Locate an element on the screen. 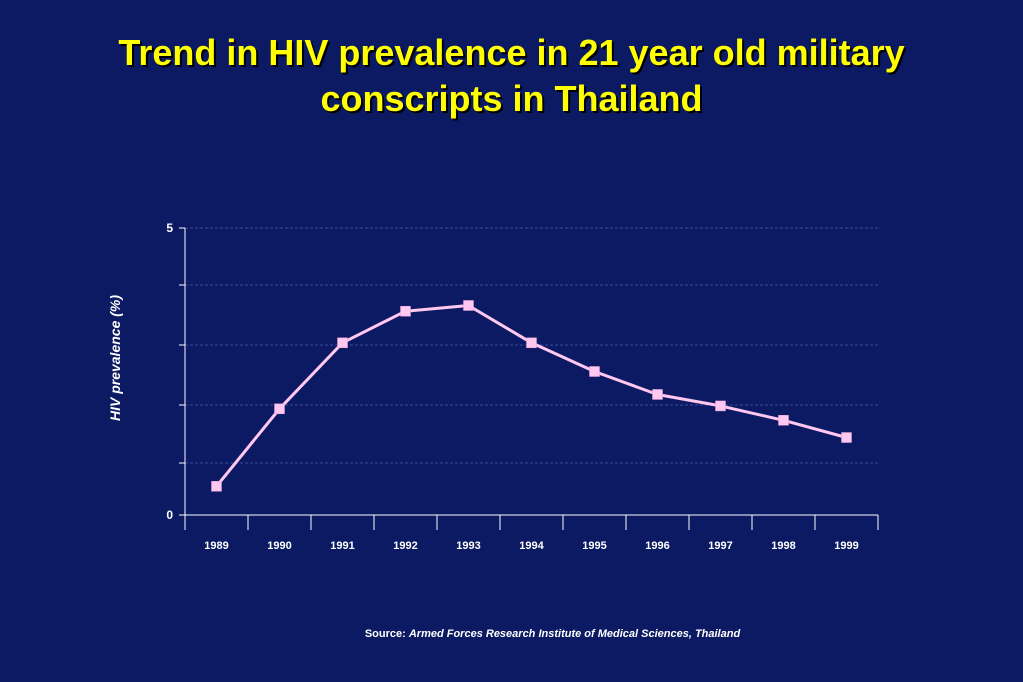 The height and width of the screenshot is (682, 1023). x-tick-label: 1995 is located at coordinates (594, 546).